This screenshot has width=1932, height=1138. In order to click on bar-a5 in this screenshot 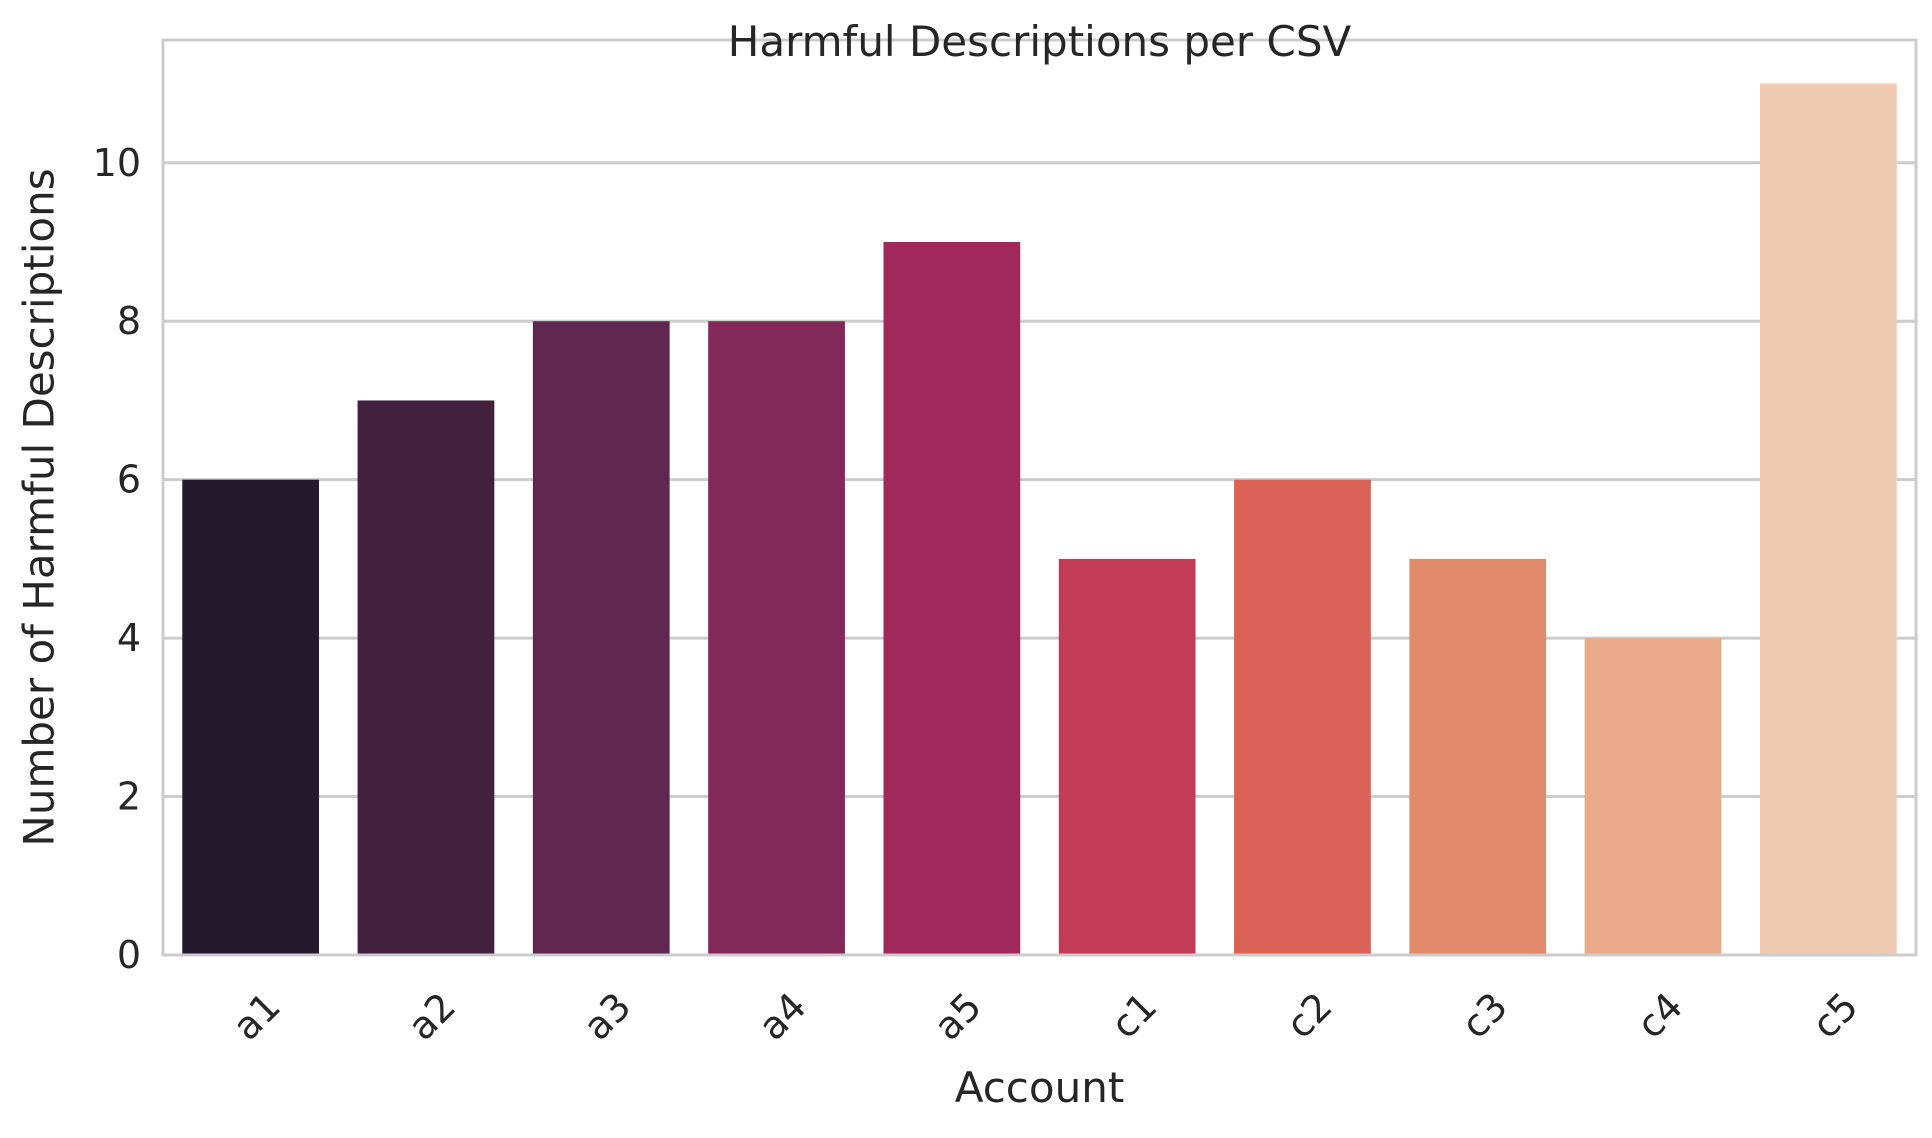, I will do `click(952, 598)`.